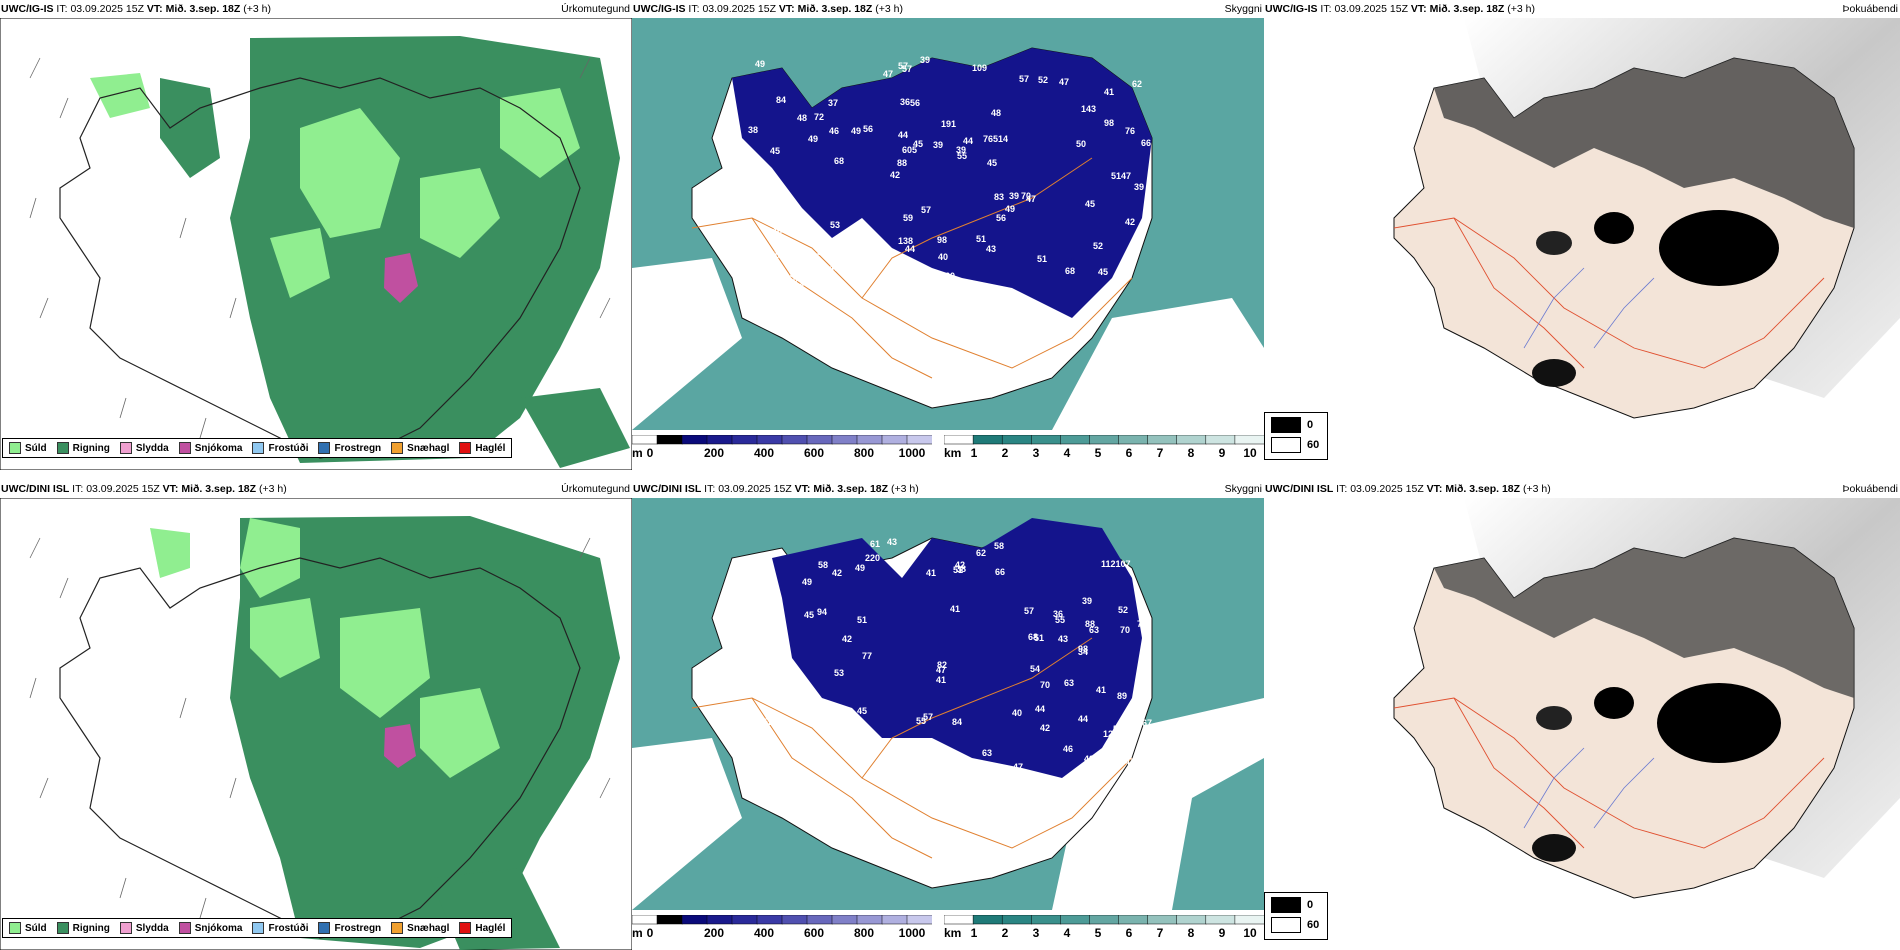 The width and height of the screenshot is (1900, 950). Describe the element at coordinates (974, 453) in the screenshot. I see `colorbar-tick: 1` at that location.